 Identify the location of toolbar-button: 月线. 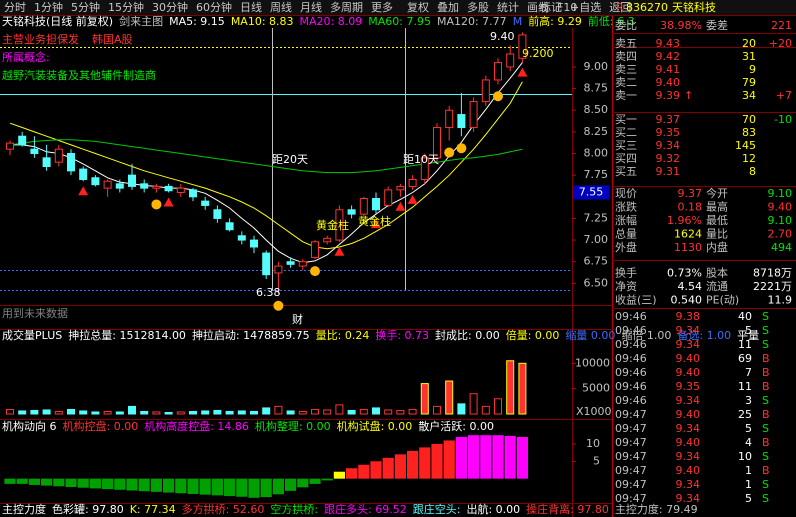
(311, 7).